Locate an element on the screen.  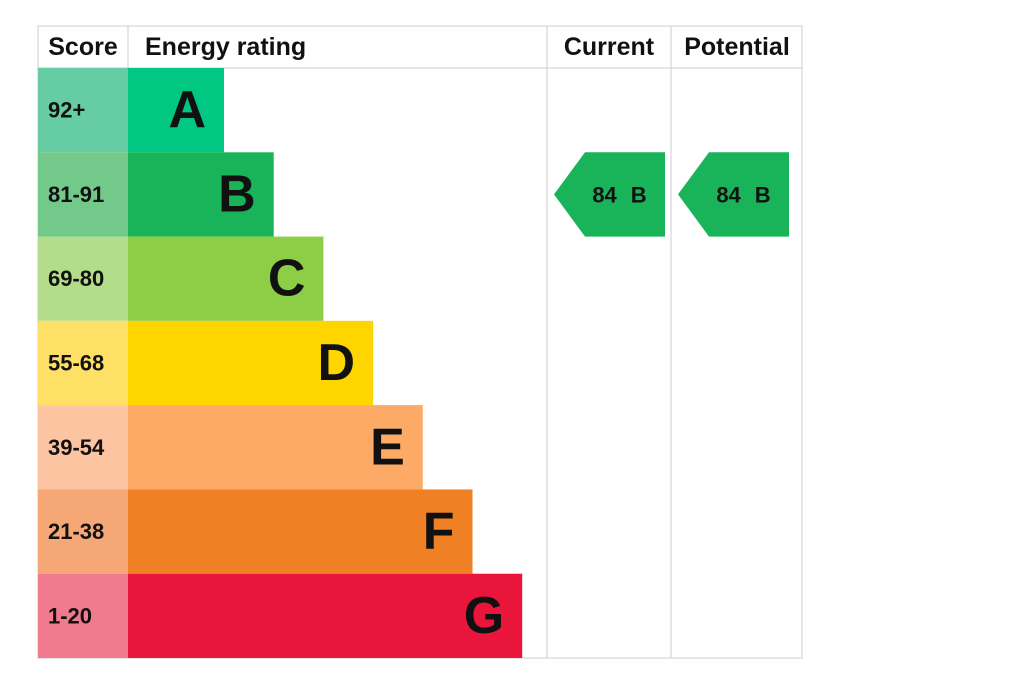
rating-letter: F is located at coordinates (439, 532).